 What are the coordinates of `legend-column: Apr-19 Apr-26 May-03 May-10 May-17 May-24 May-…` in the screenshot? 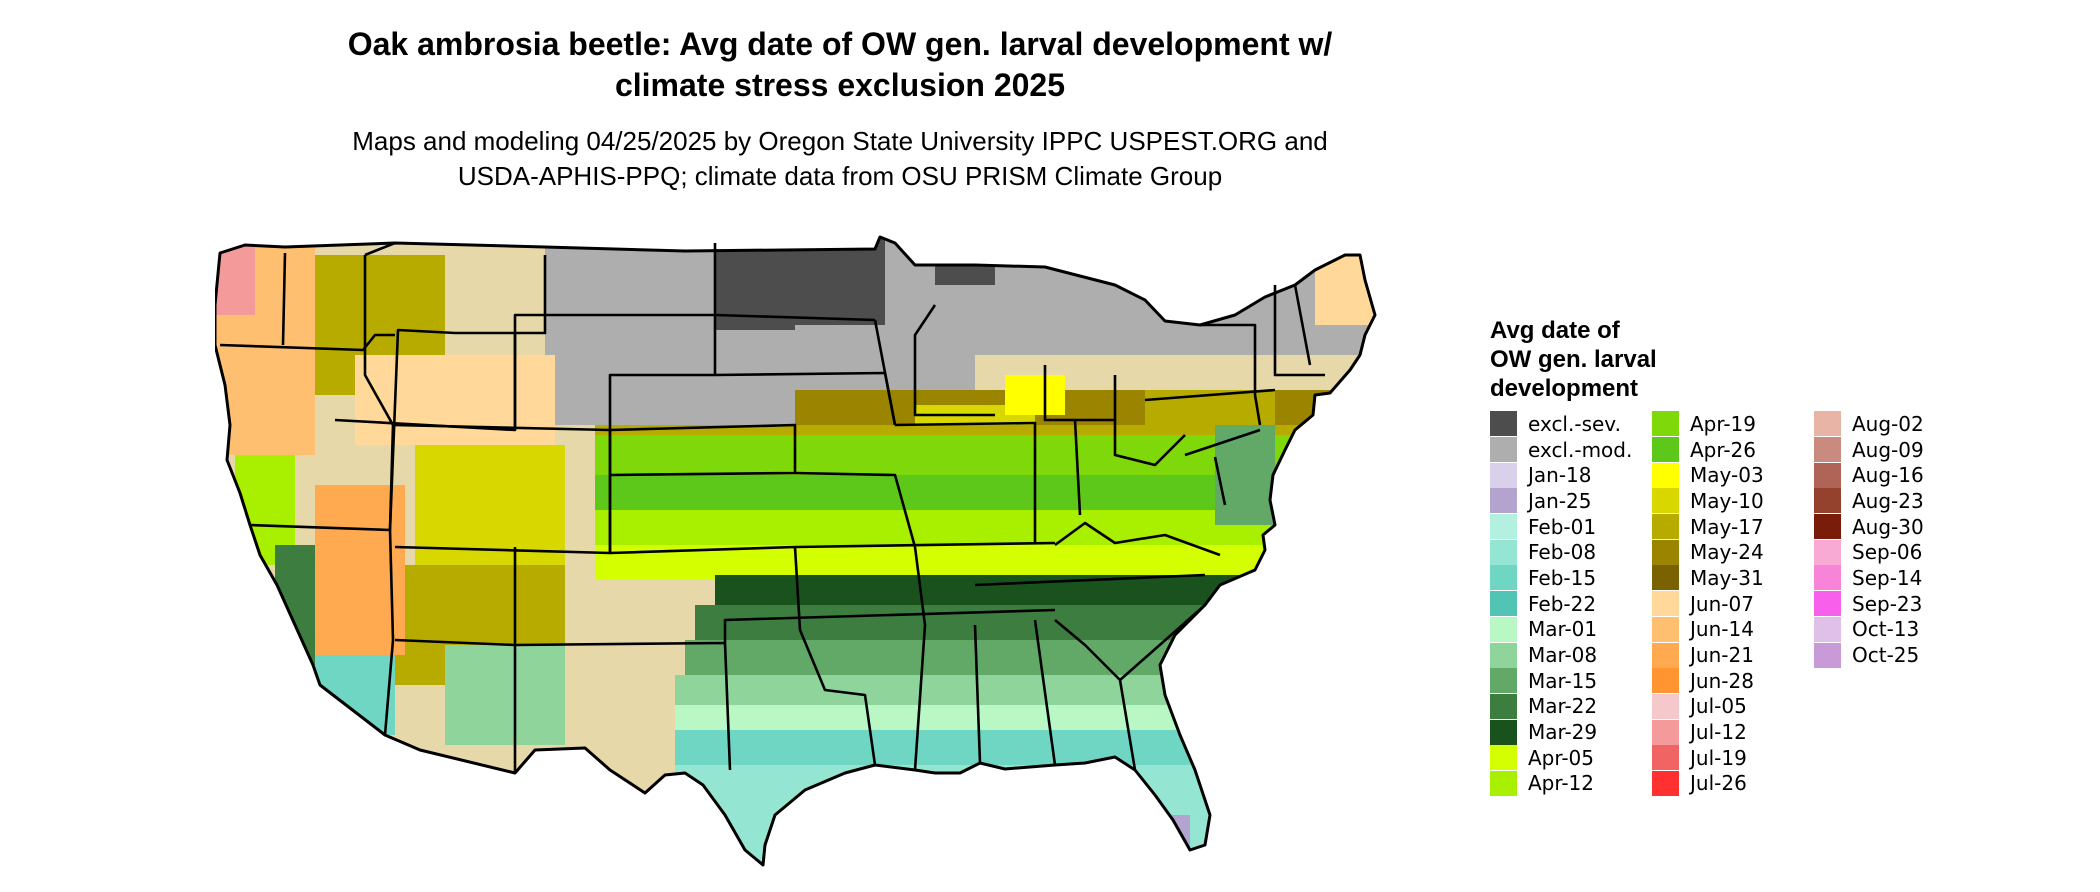 It's located at (1733, 603).